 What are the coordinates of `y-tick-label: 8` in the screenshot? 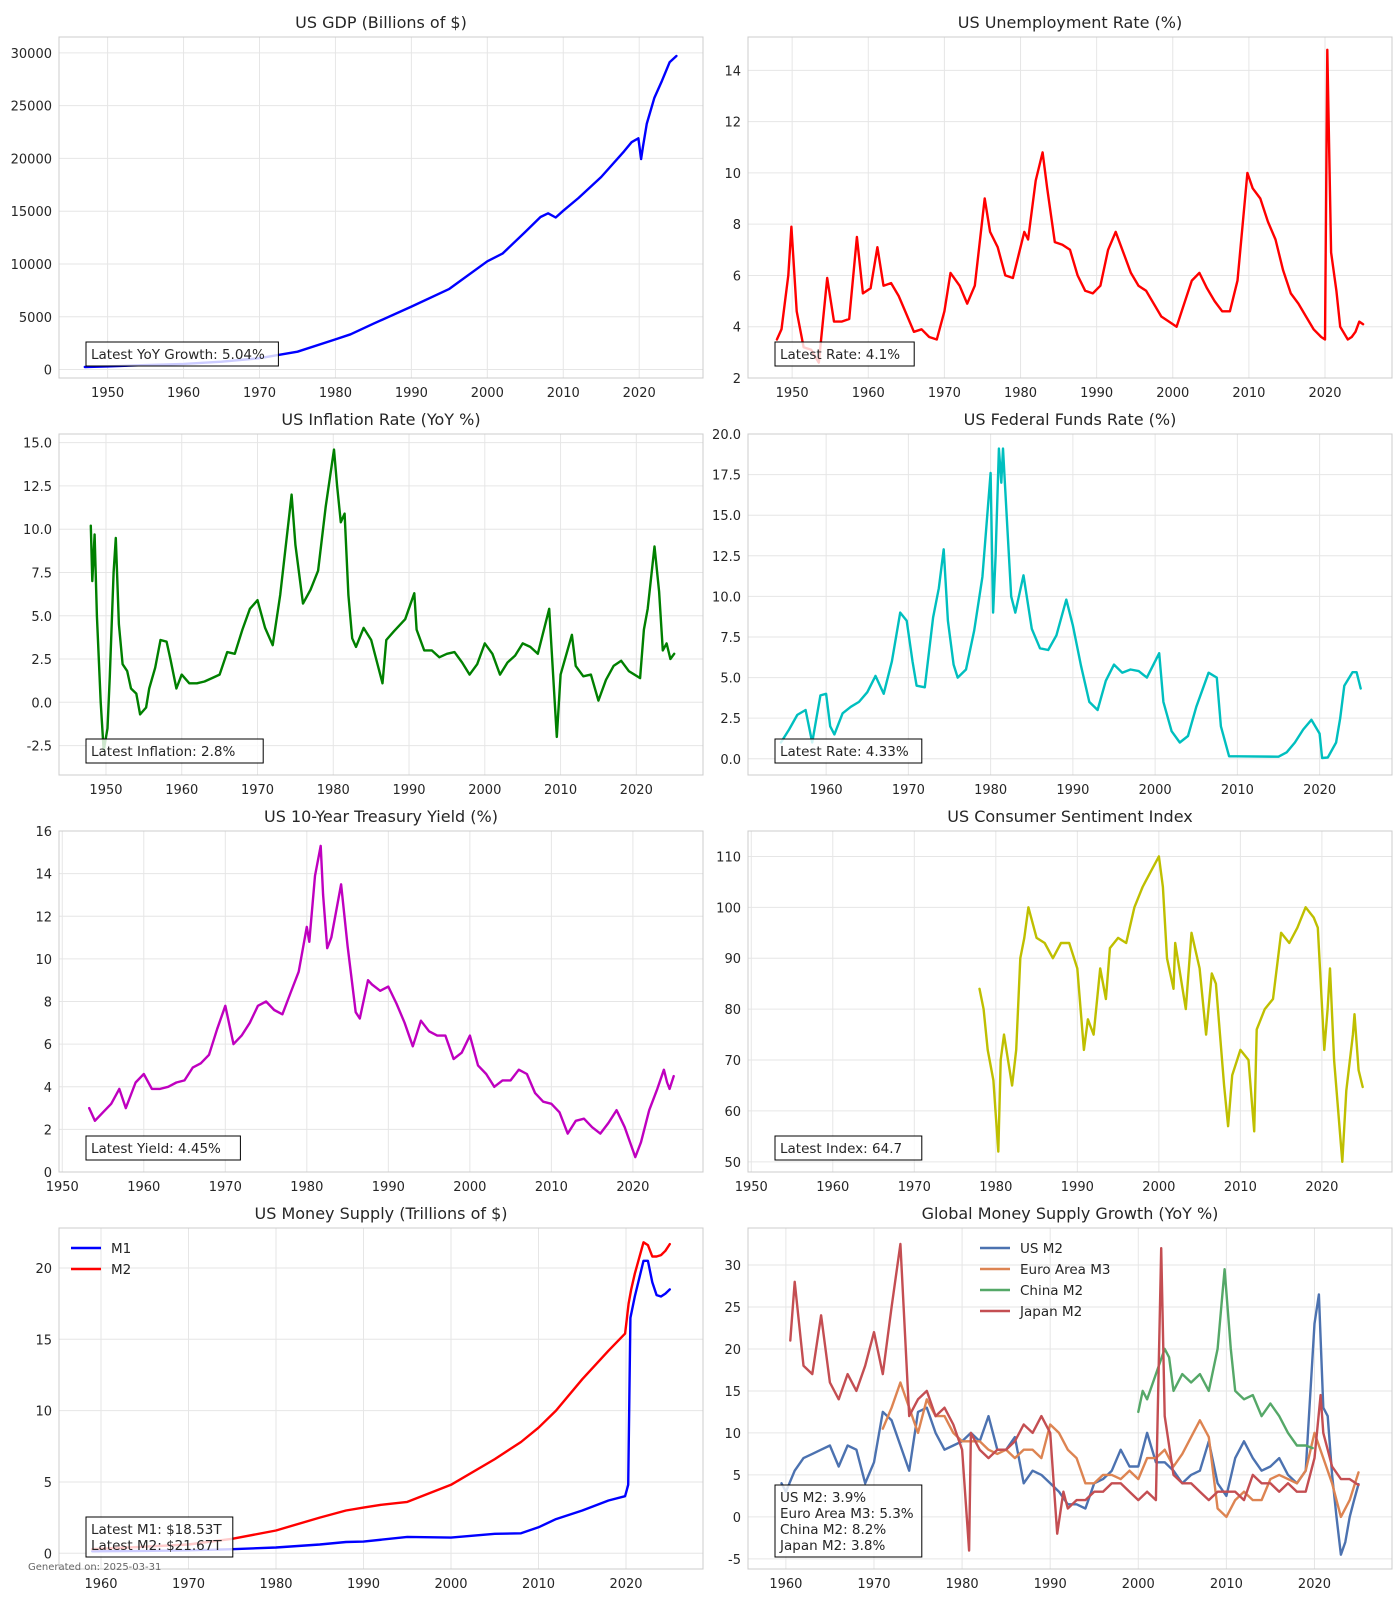 It's located at (48, 1003).